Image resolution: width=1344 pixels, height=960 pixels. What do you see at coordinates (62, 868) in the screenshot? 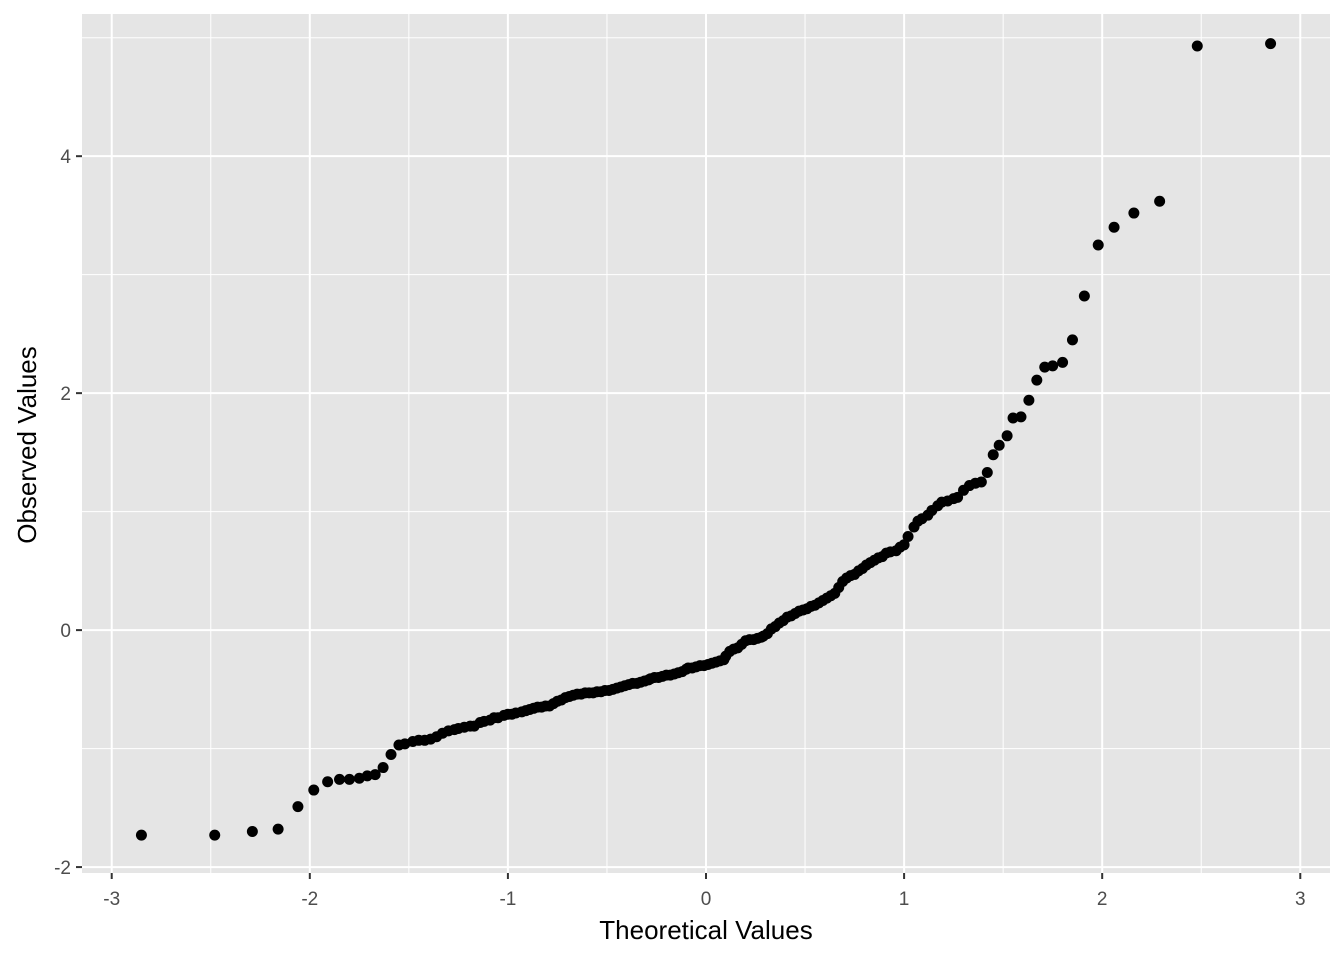
I see `y-tick-label: -2` at bounding box center [62, 868].